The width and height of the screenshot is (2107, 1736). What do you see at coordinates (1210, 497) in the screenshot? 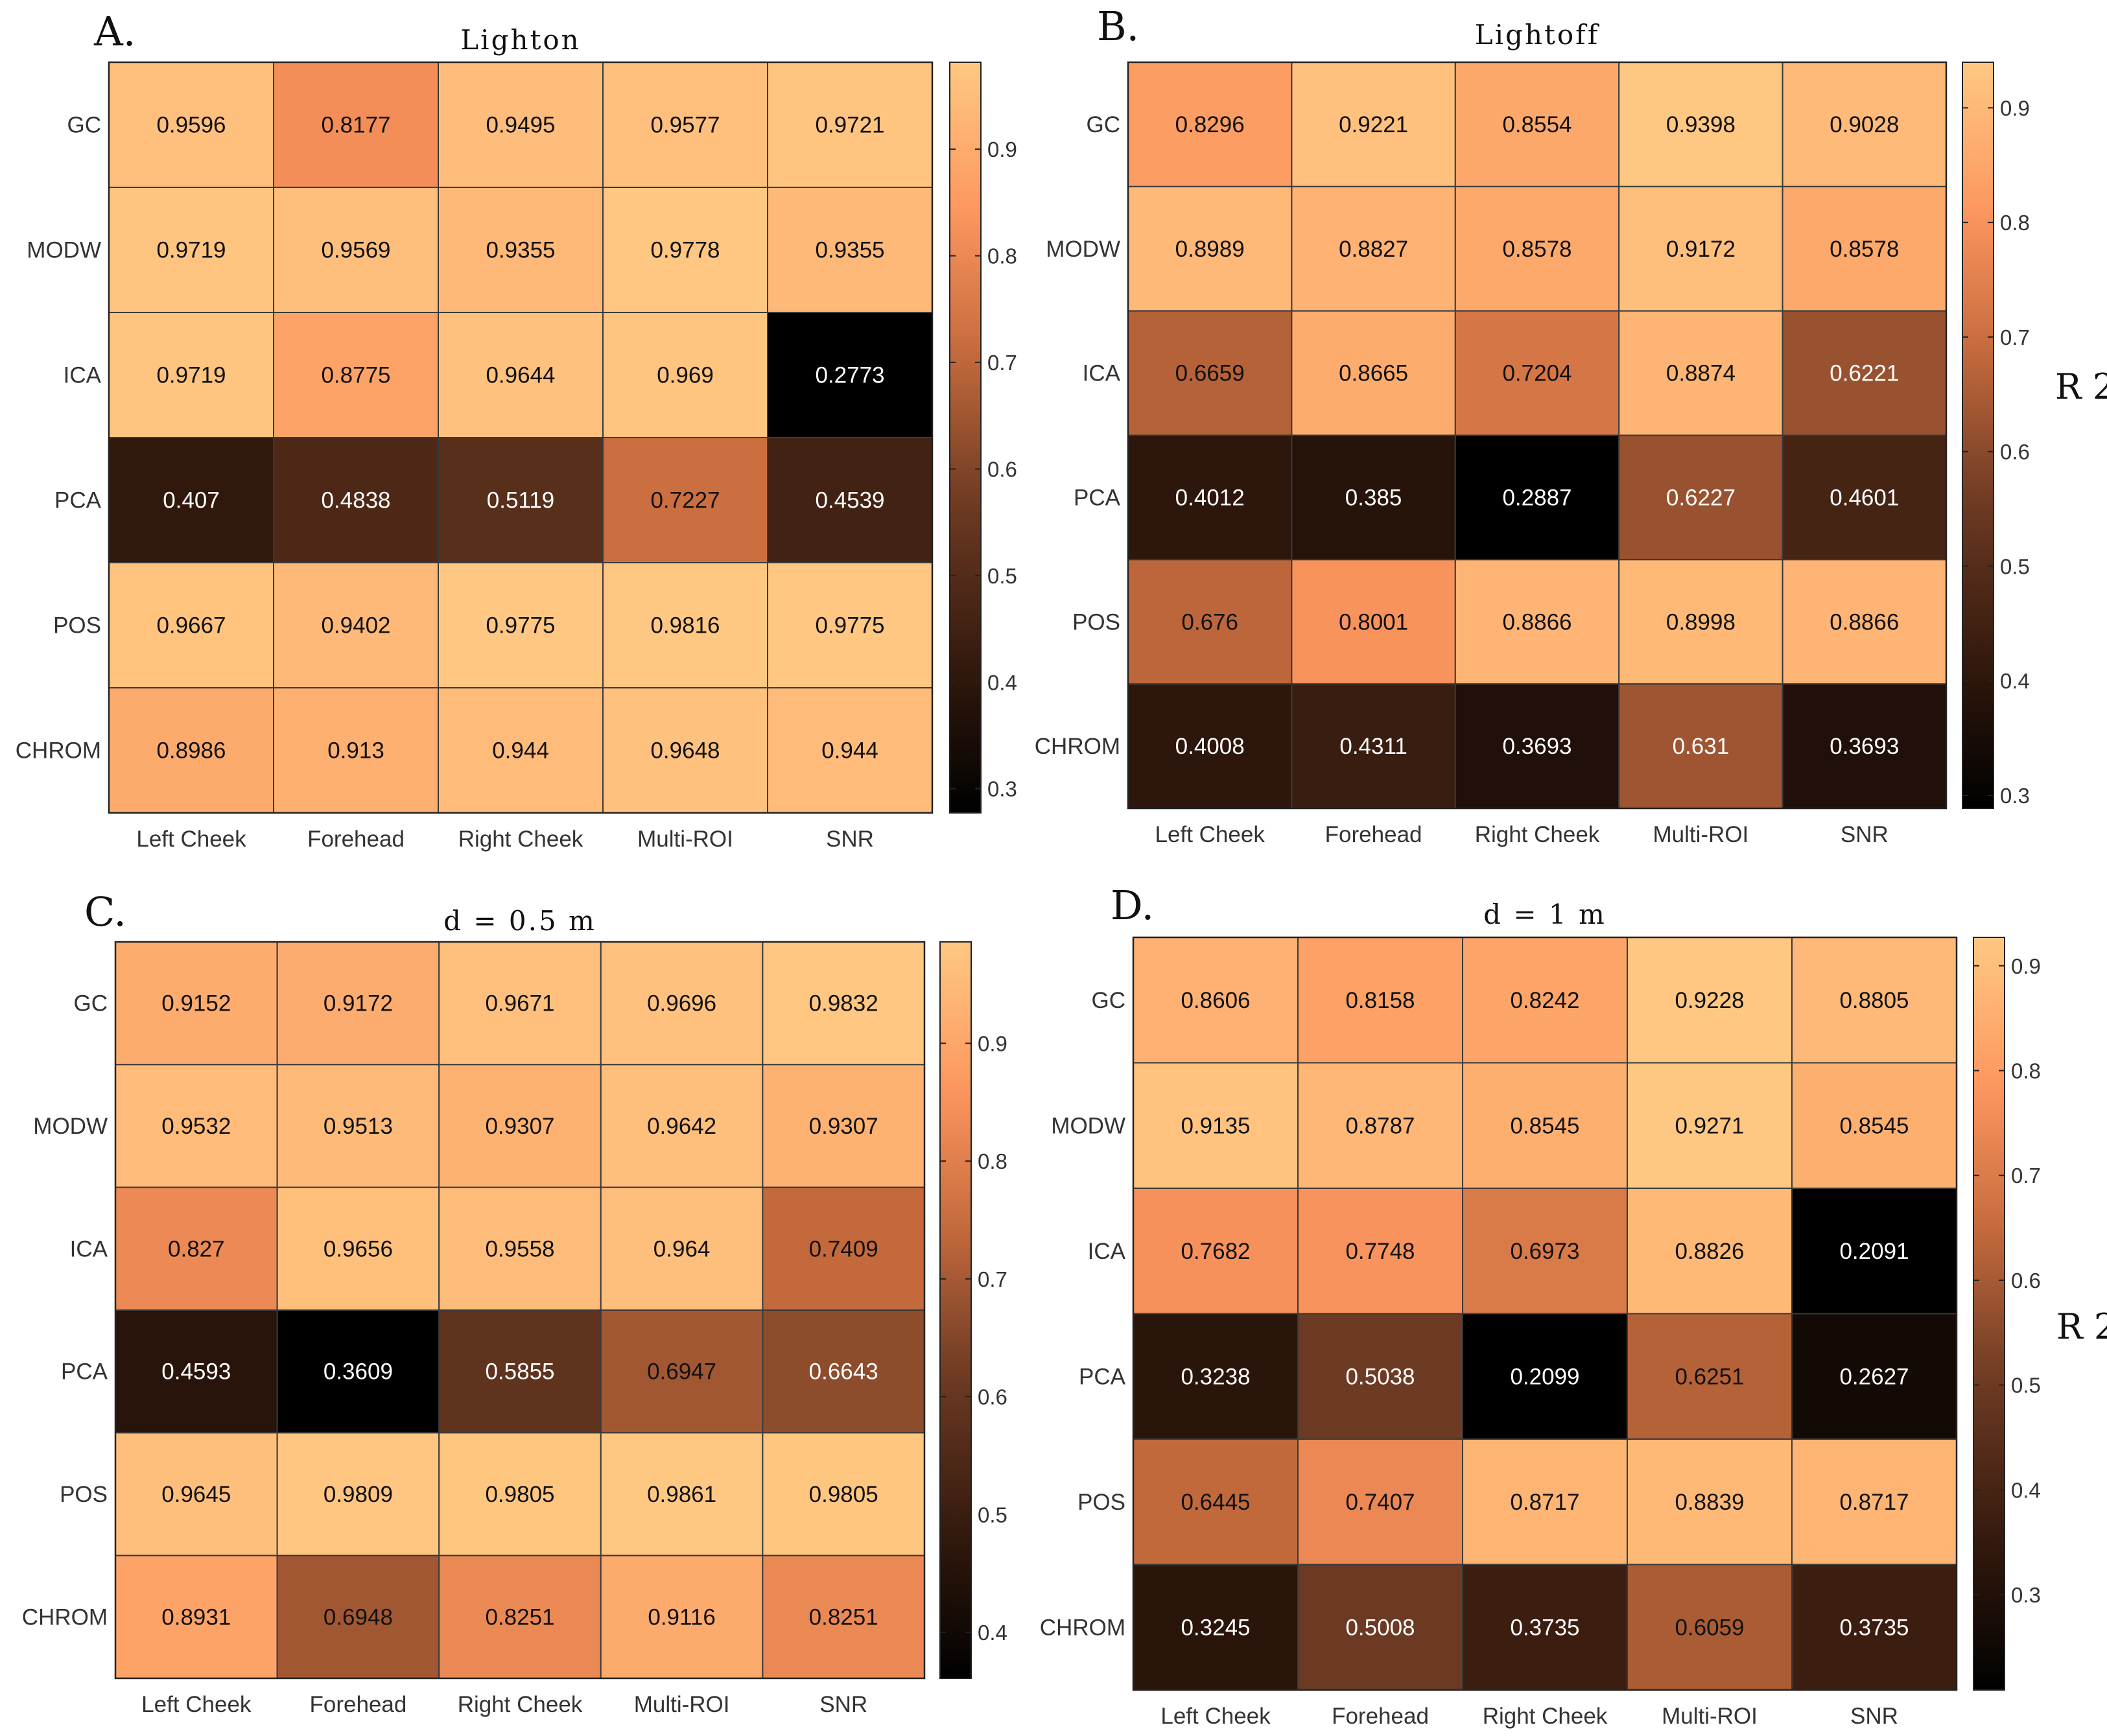
I see `cell-value-label: 0.4012` at bounding box center [1210, 497].